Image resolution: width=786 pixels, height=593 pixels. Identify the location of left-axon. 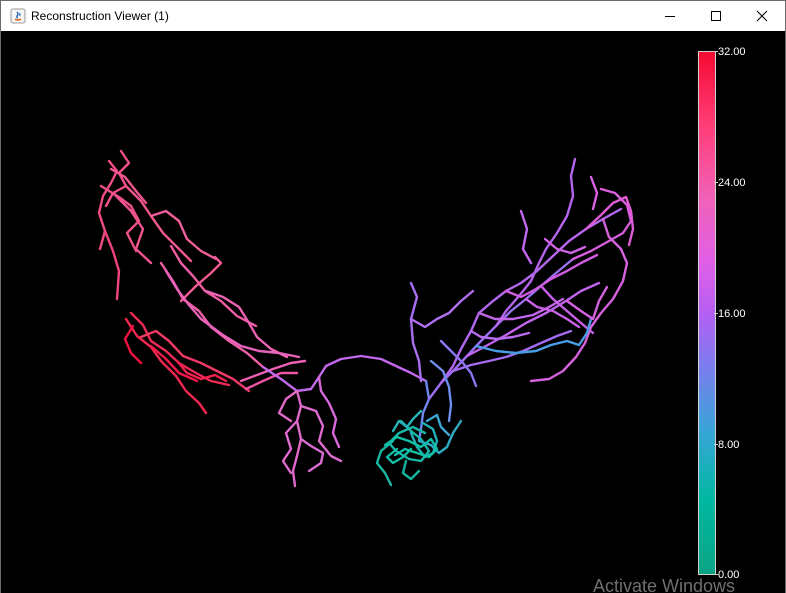
(344, 421).